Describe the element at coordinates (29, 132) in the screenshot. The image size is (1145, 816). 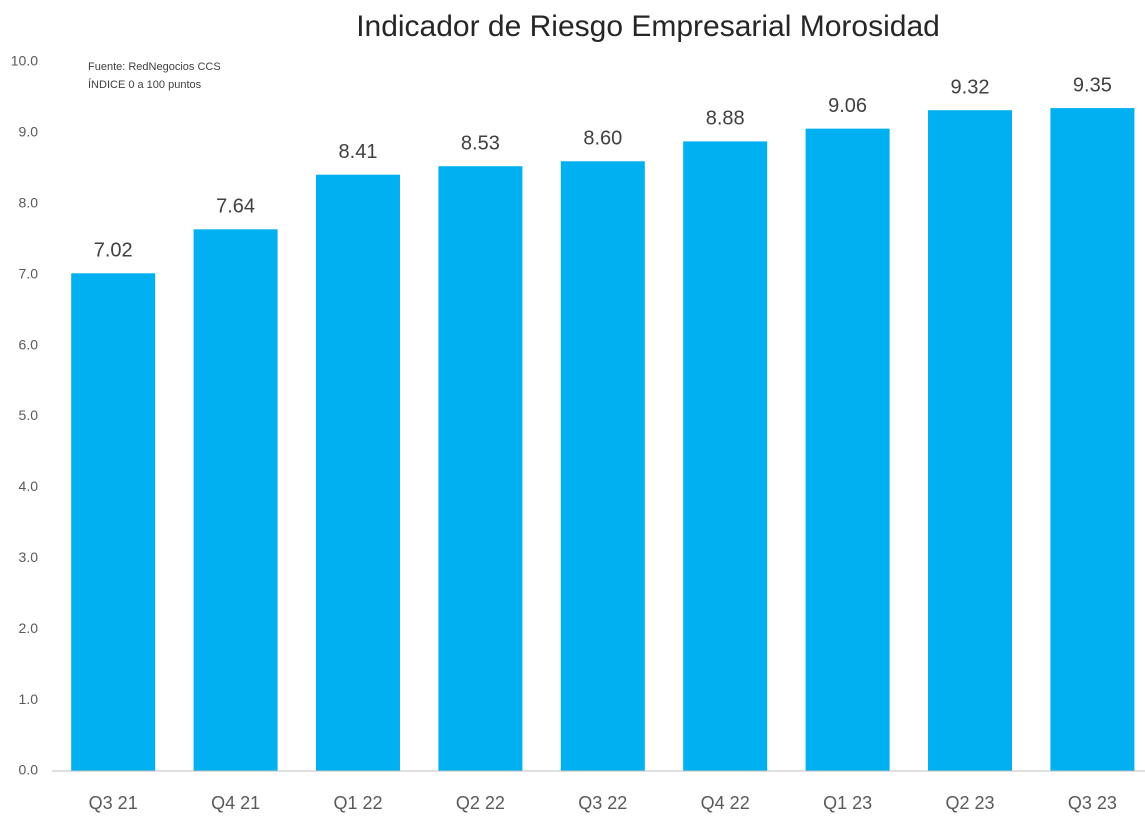
I see `y-tick-label: 9.0` at that location.